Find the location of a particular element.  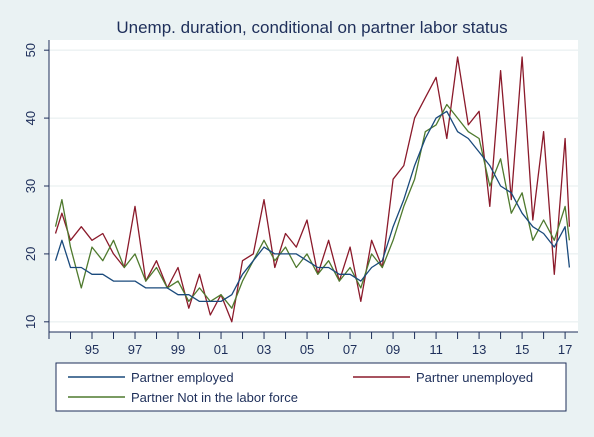

x-tick-label: 11 is located at coordinates (436, 349).